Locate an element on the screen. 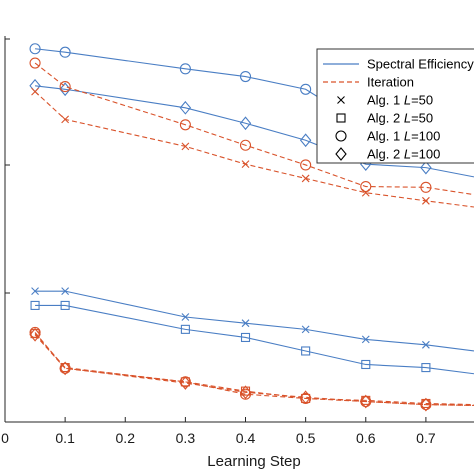 The height and width of the screenshot is (474, 474). series-spectral_efficiency-x is located at coordinates (252, 319).